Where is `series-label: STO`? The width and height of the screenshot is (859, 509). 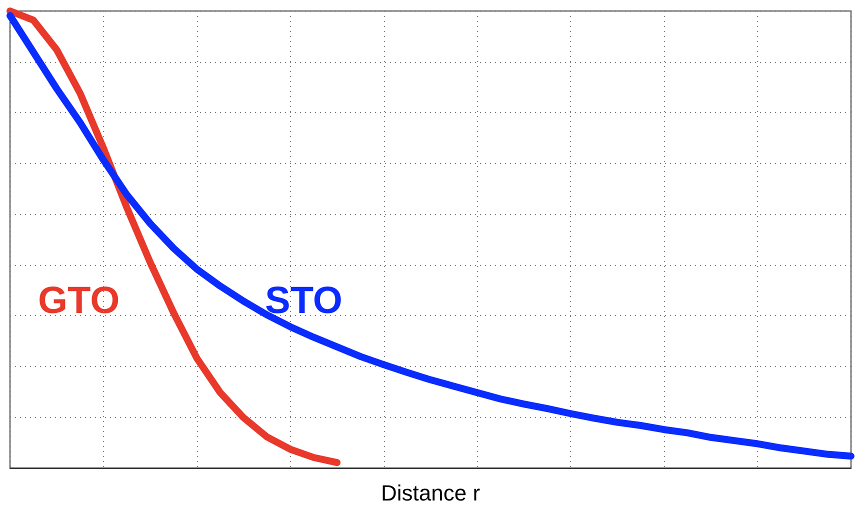 series-label: STO is located at coordinates (303, 301).